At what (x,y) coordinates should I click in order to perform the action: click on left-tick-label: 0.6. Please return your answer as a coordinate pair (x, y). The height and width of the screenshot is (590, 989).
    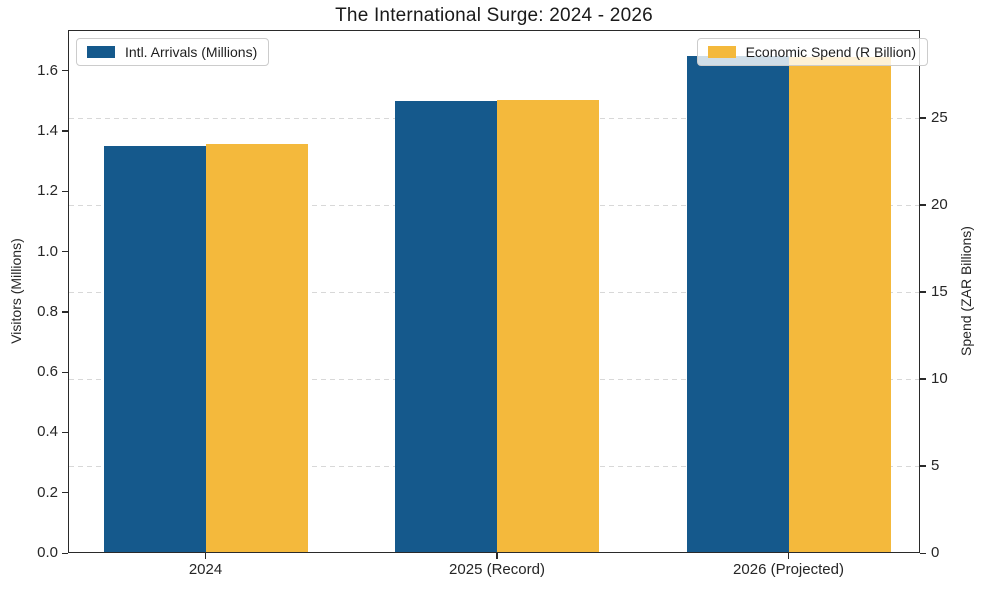
    Looking at the image, I should click on (47, 372).